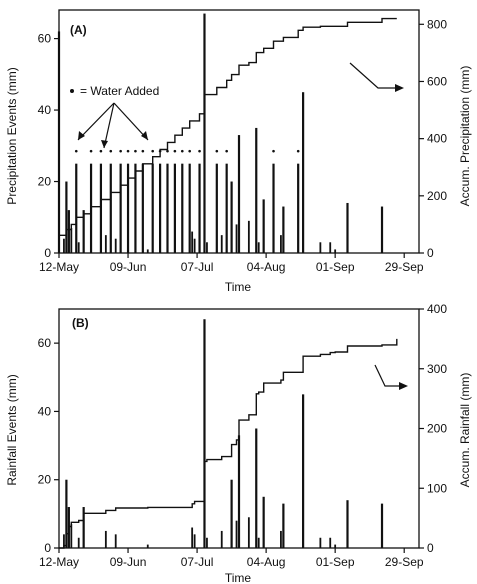 Image resolution: width=477 pixels, height=584 pixels. I want to click on annotation-label: = Water Added, so click(119, 91).